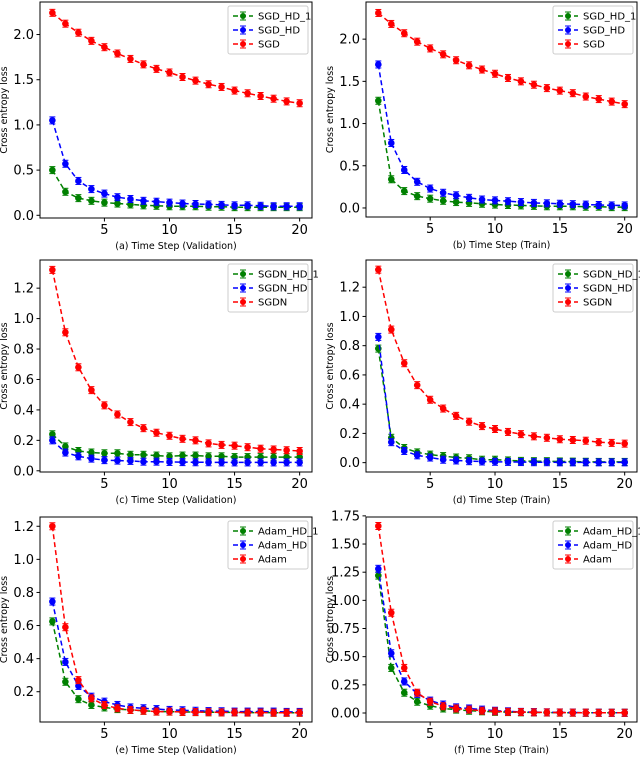 The image size is (640, 764). Describe the element at coordinates (176, 246) in the screenshot. I see `x-axis-label: (a) Time Step (Validation)` at that location.